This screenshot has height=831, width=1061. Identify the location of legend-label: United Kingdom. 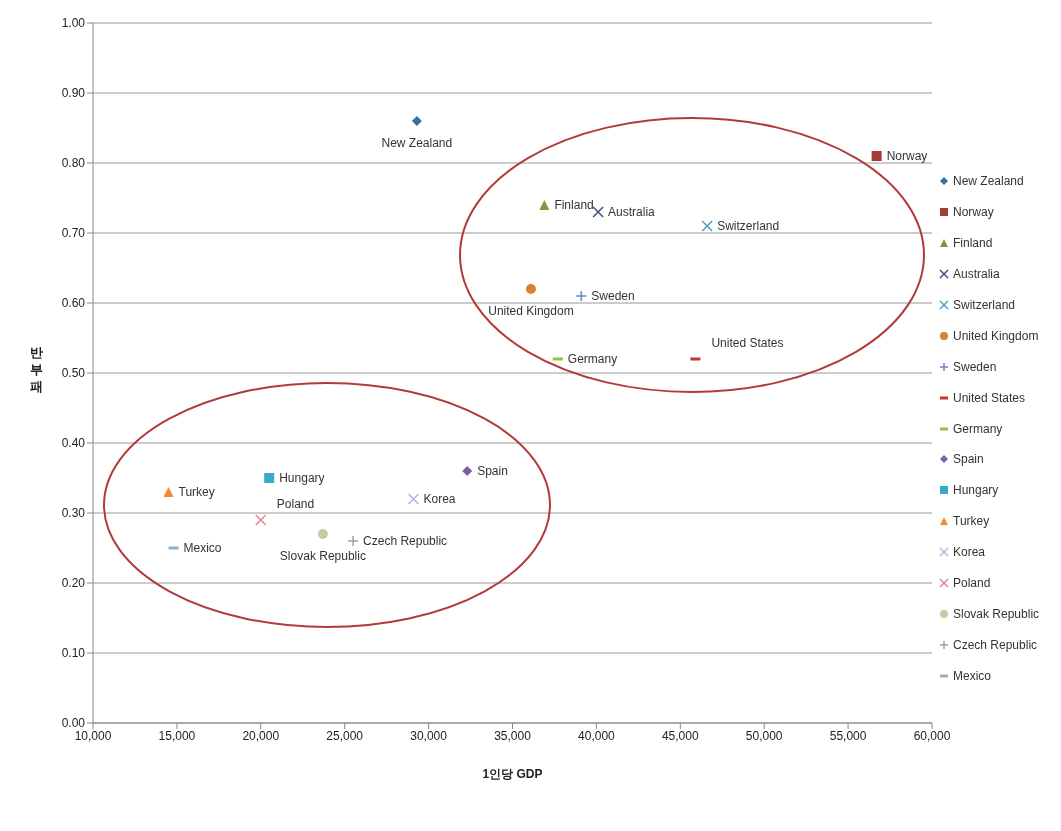
(996, 335).